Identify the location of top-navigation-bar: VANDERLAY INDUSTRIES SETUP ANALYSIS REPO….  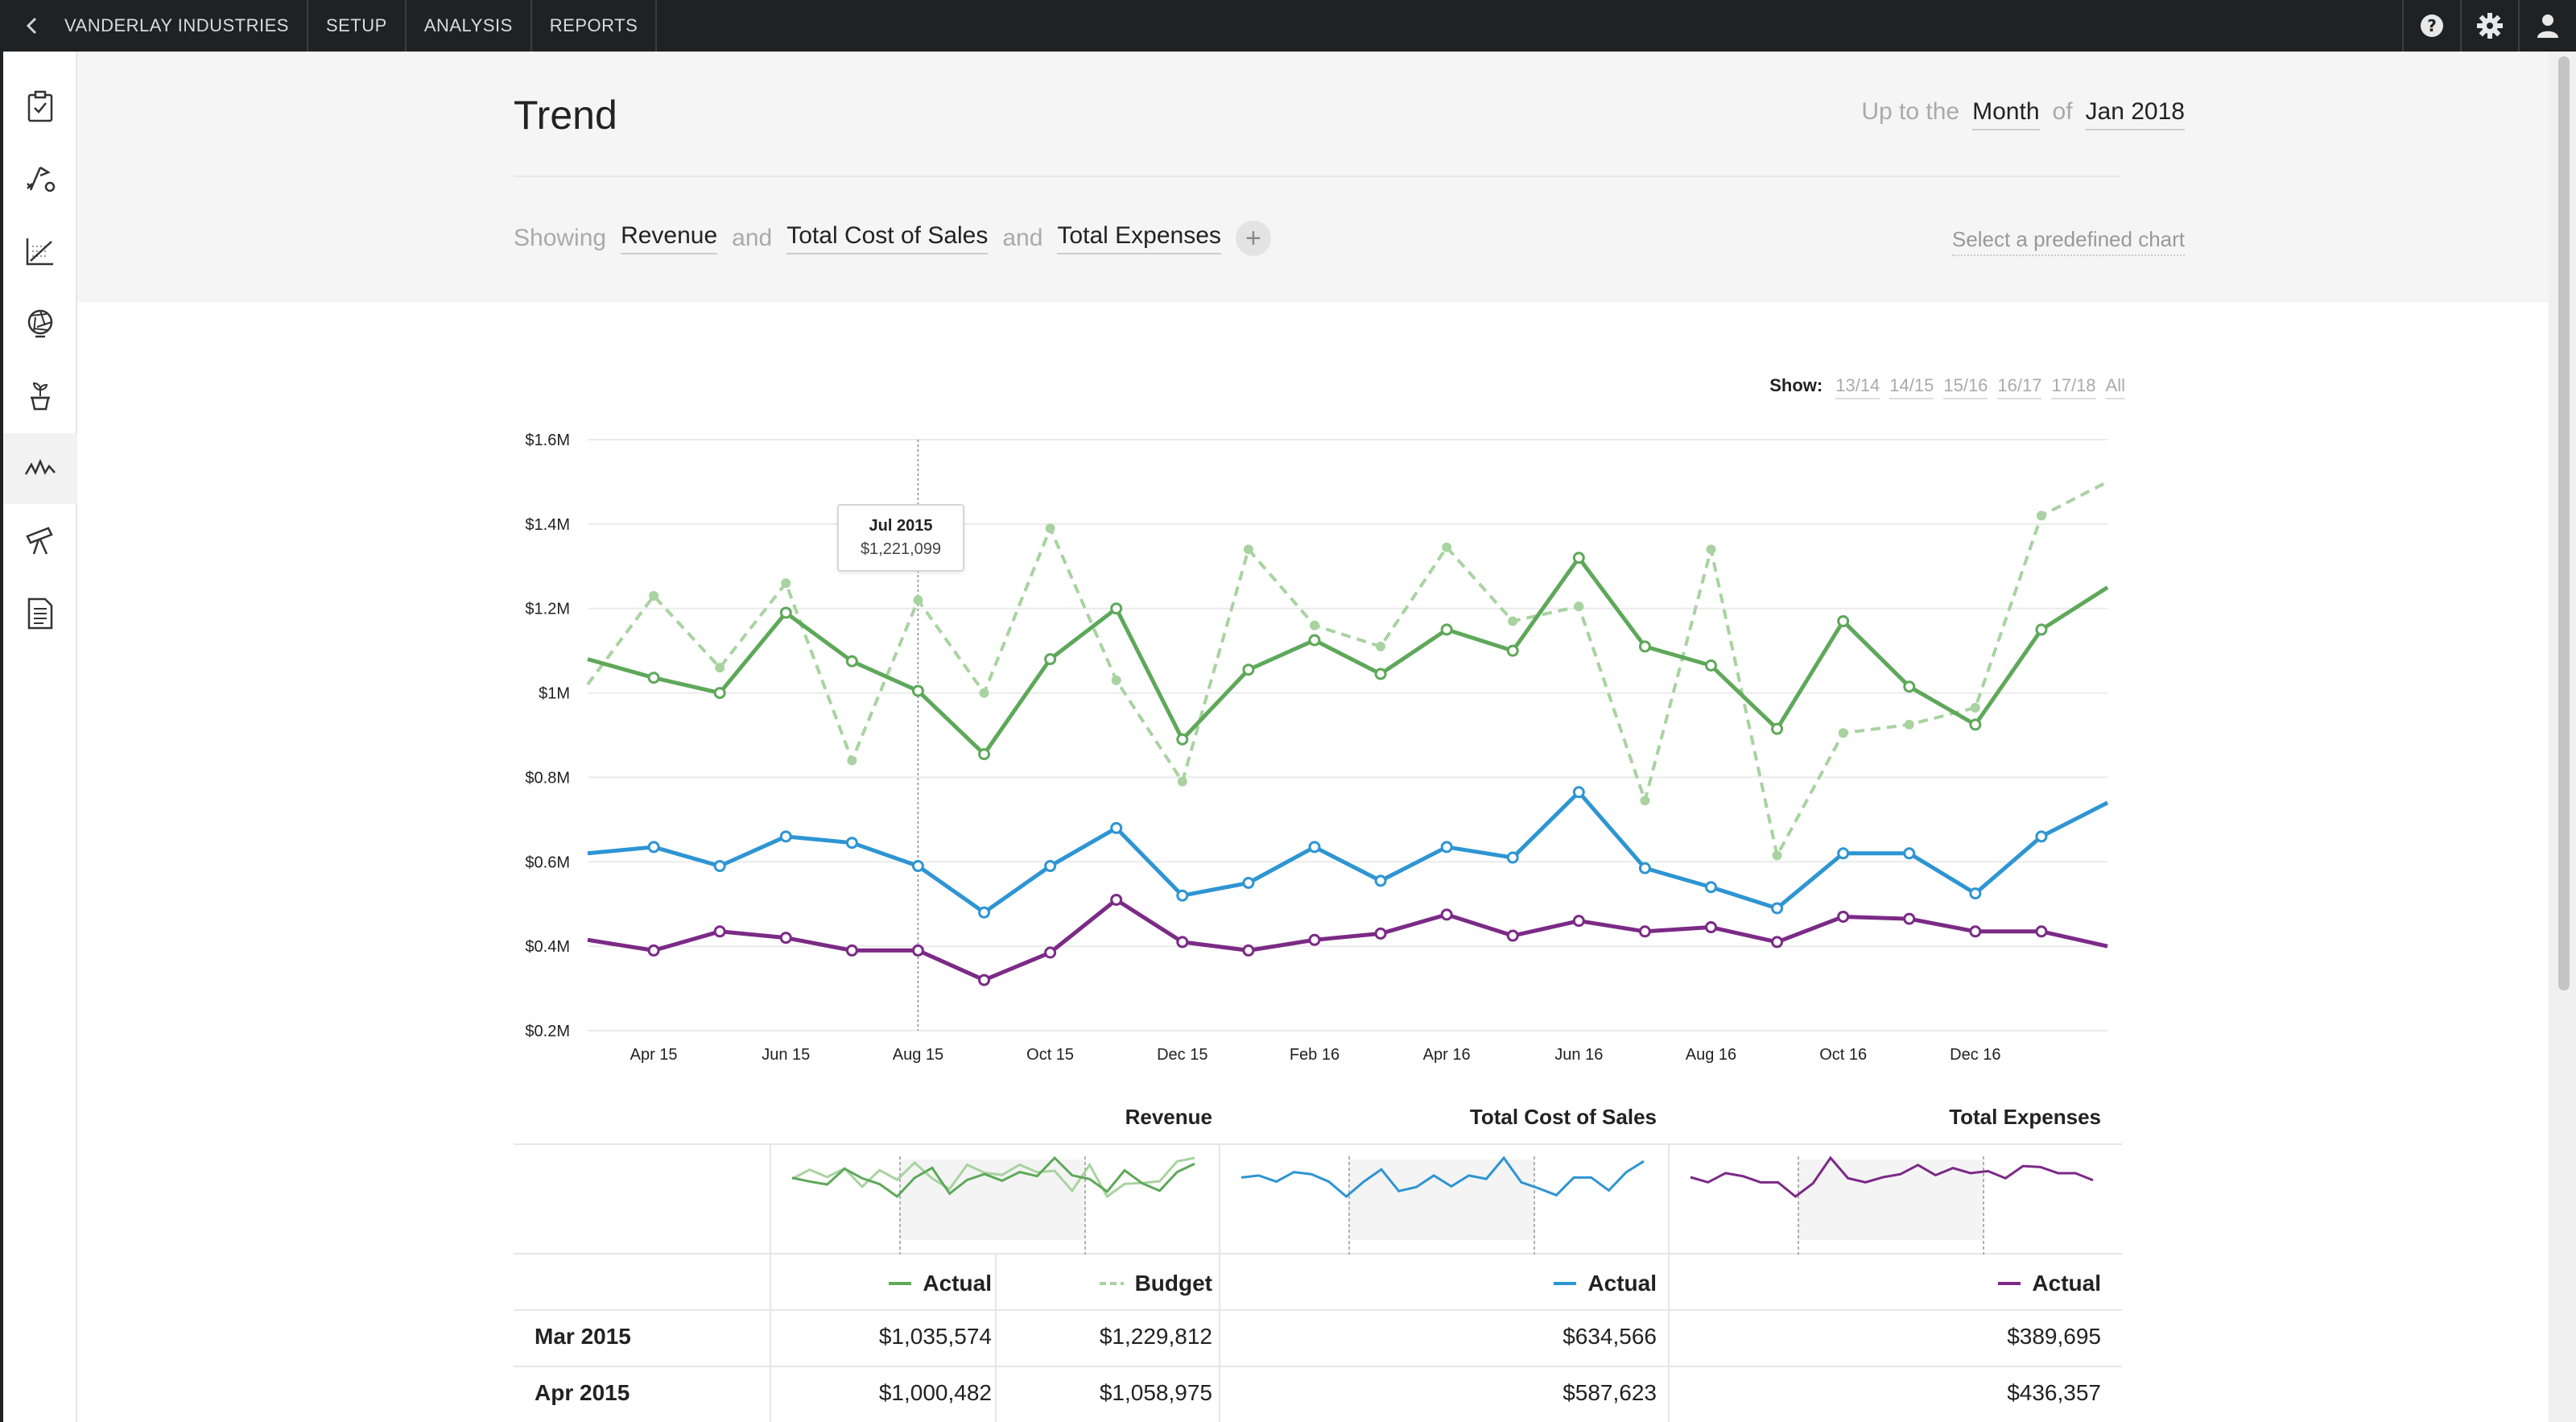
(1288, 26).